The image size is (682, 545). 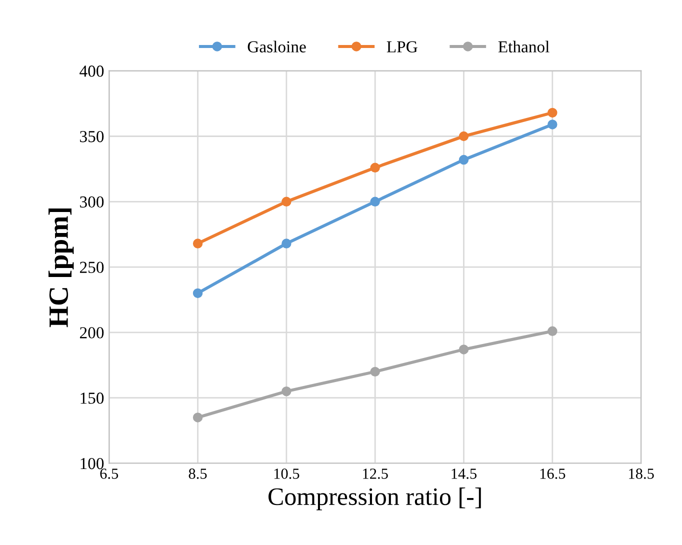 What do you see at coordinates (402, 46) in the screenshot?
I see `legend-label: LPG` at bounding box center [402, 46].